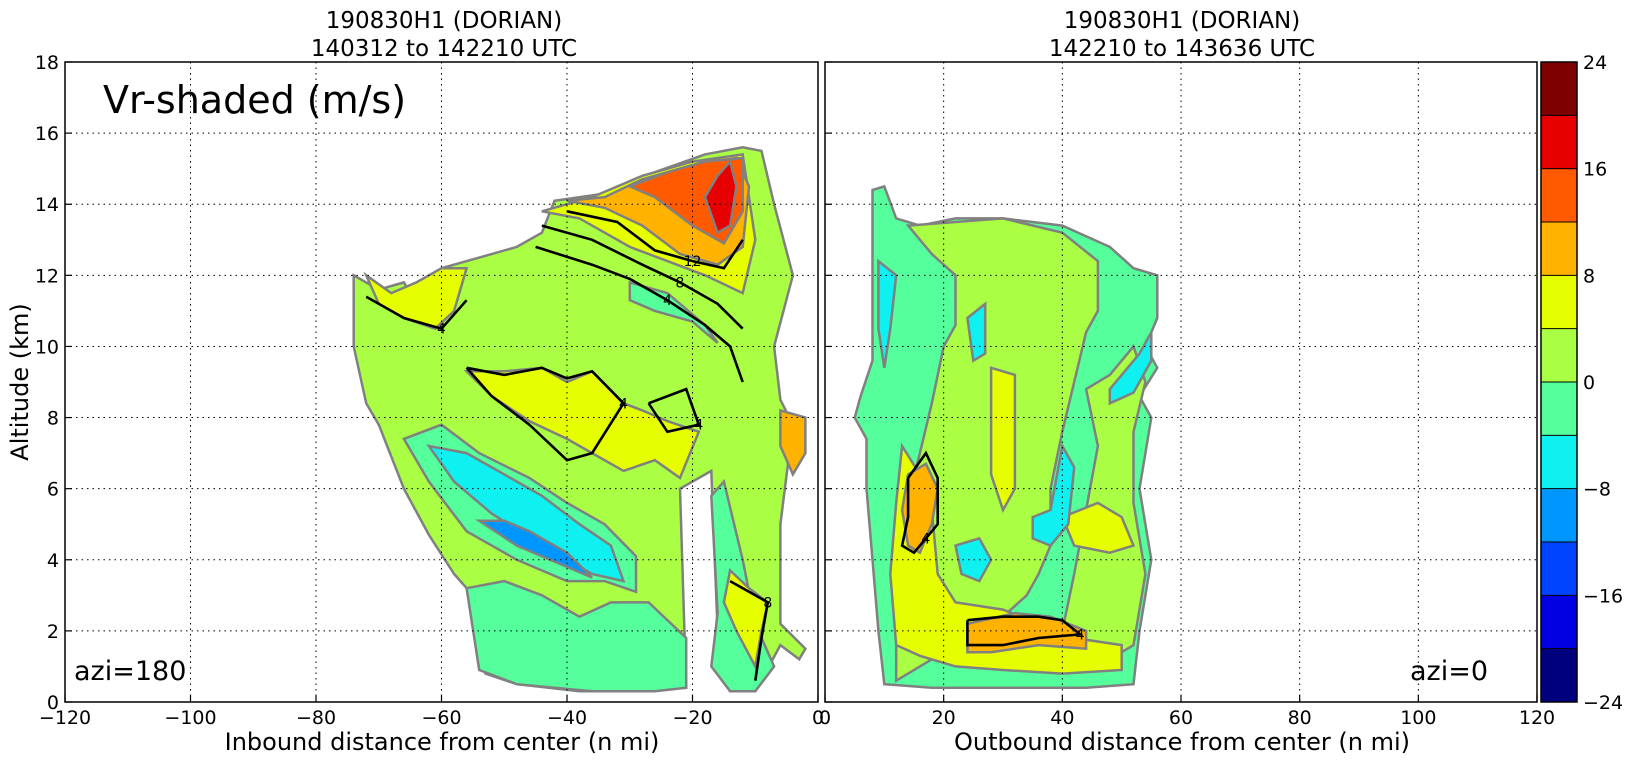 The width and height of the screenshot is (1631, 762). I want to click on right-shaded-regions, so click(1006, 437).